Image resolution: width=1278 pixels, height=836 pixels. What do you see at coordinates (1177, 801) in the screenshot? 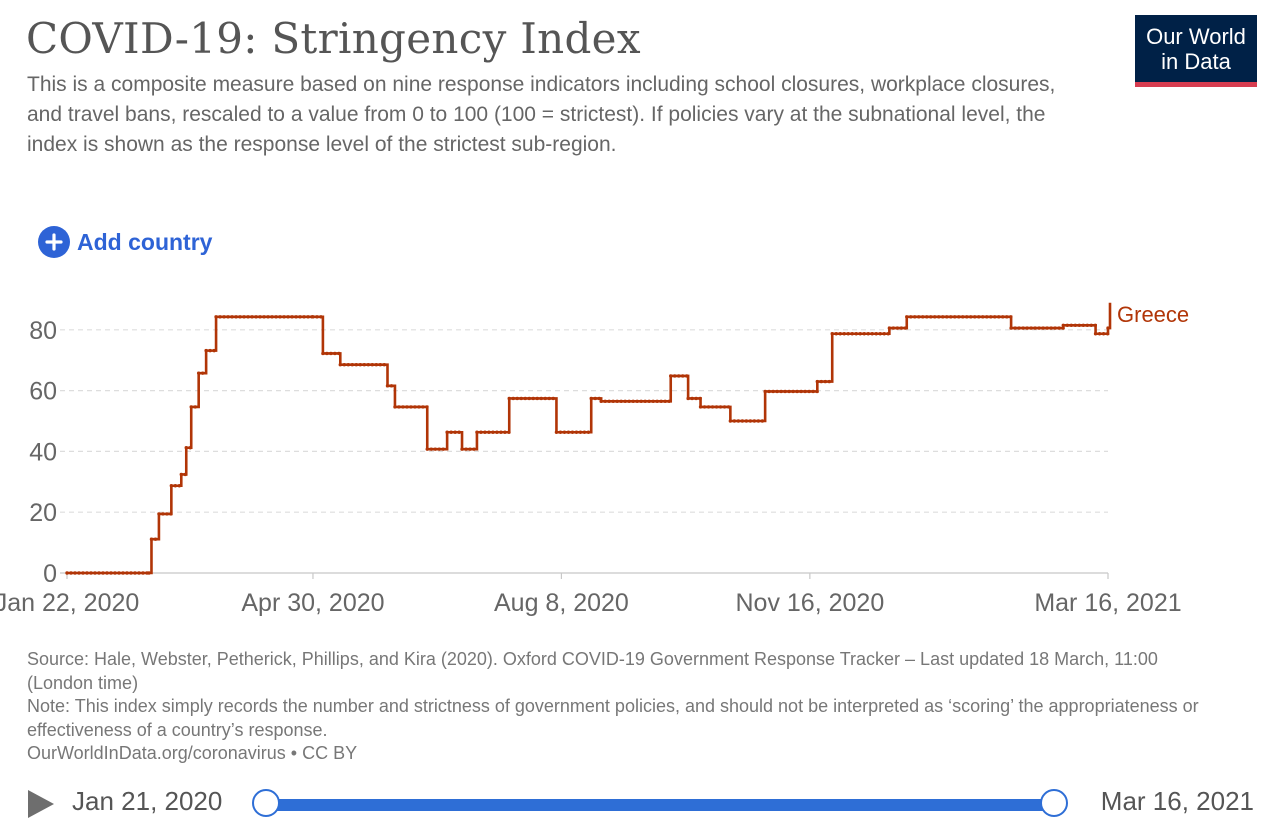
I see `timeline-end-label: Mar 16, 2021` at bounding box center [1177, 801].